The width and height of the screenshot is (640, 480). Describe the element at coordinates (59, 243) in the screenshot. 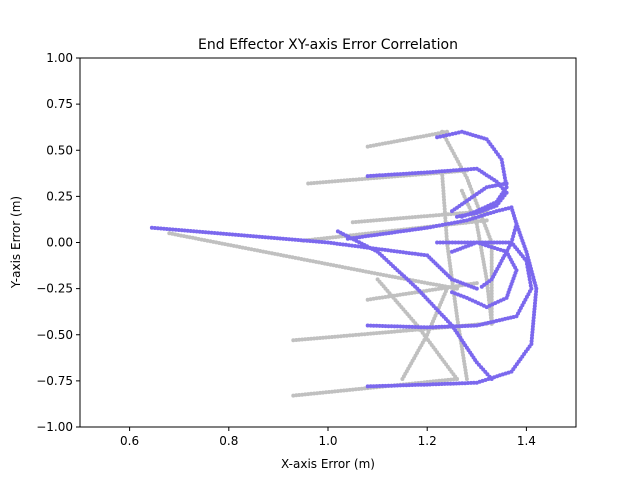

I see `y-tick-label: 0.00` at that location.